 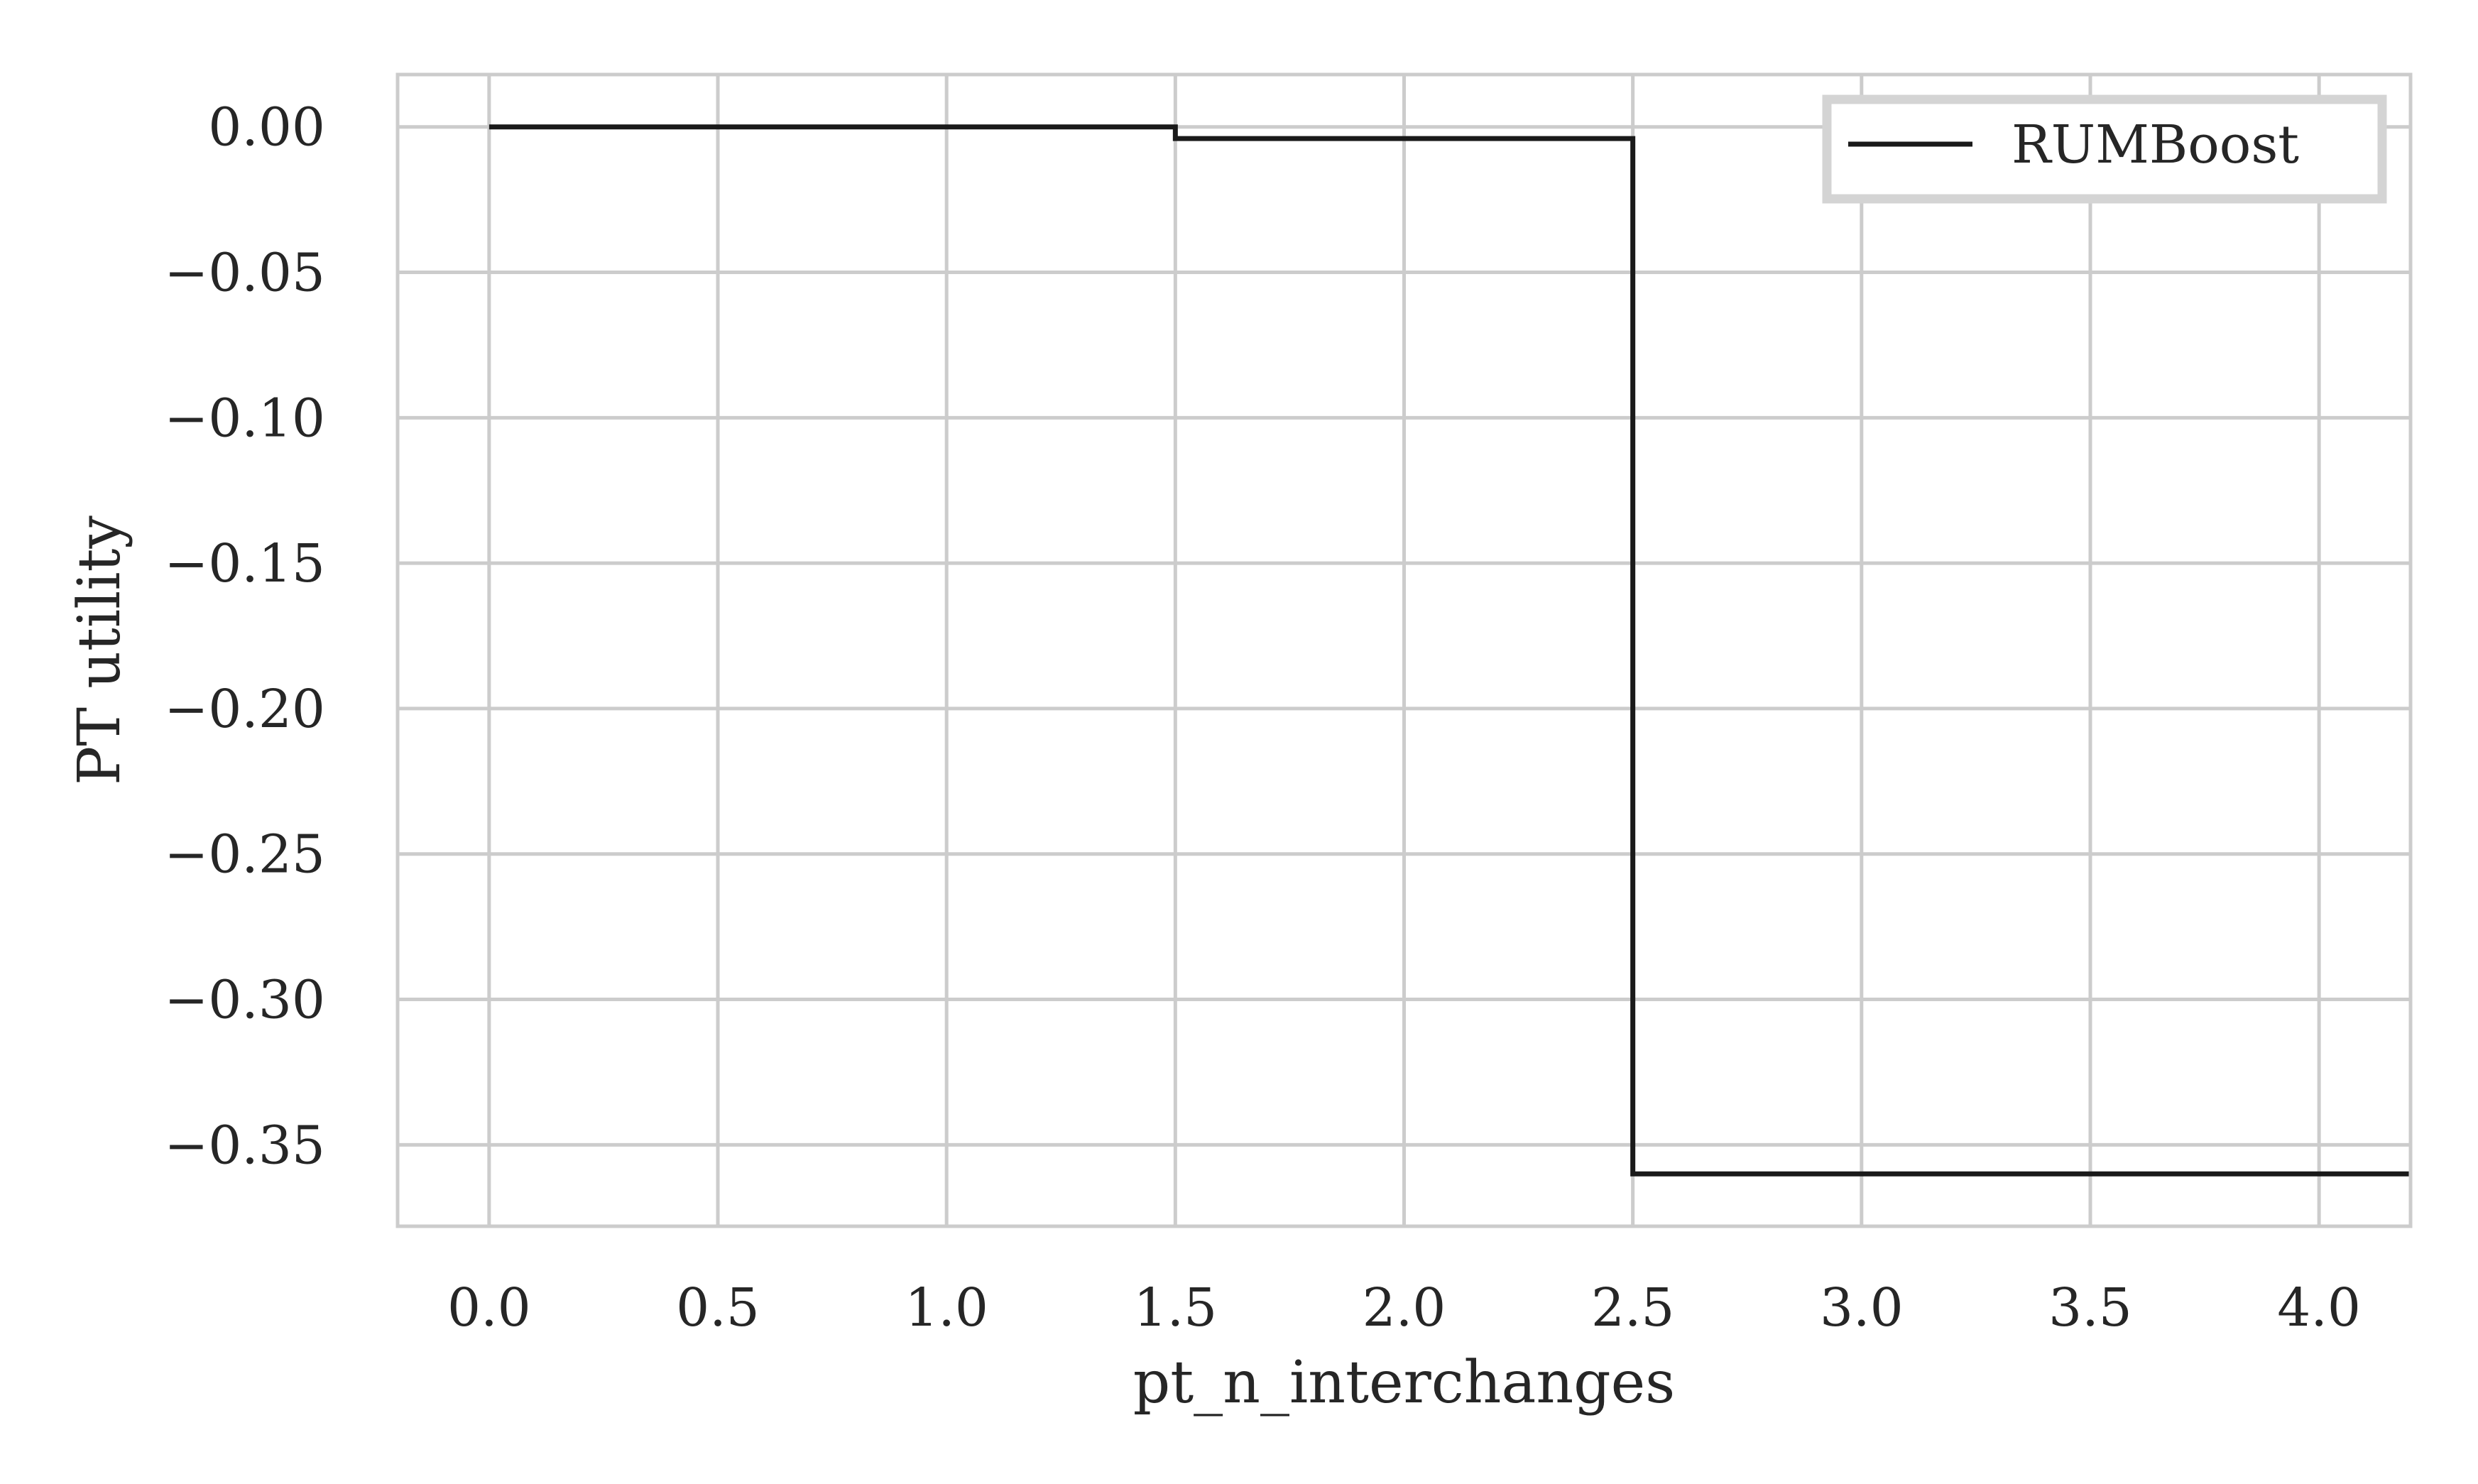 What do you see at coordinates (1633, 1307) in the screenshot?
I see `x-tick-label: 2.5` at bounding box center [1633, 1307].